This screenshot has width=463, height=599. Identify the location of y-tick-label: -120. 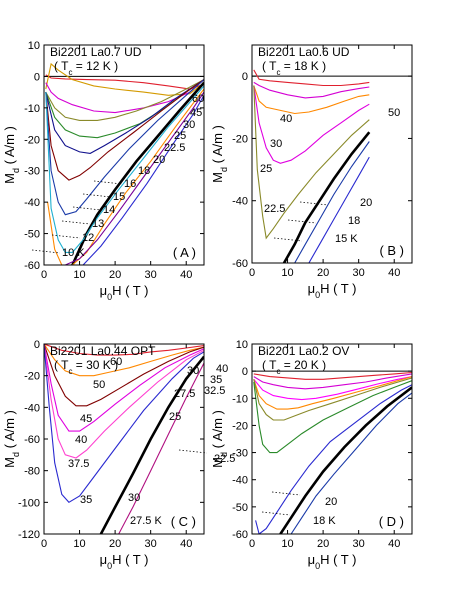
(29, 535).